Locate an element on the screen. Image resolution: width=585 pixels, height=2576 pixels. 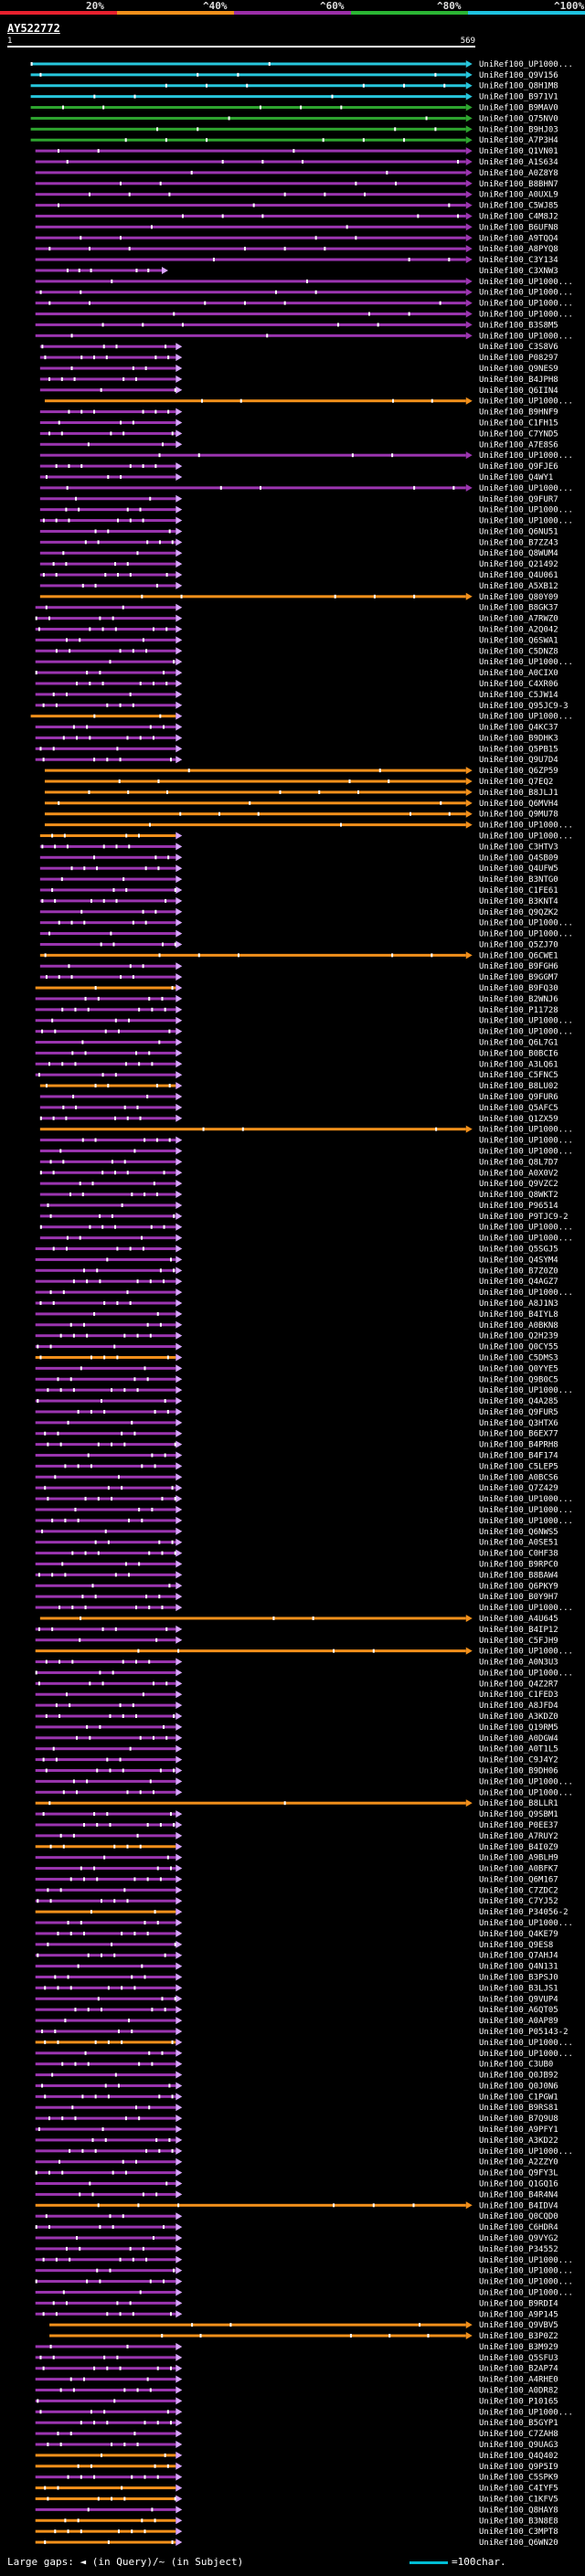
hit-label: UniRef100_Q9UAG3 is located at coordinates (518, 2445).